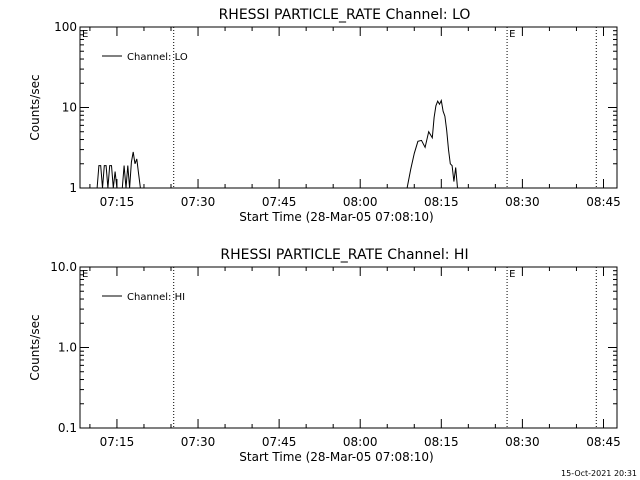  What do you see at coordinates (63, 267) in the screenshot?
I see `y-tick-label: 10.0` at bounding box center [63, 267].